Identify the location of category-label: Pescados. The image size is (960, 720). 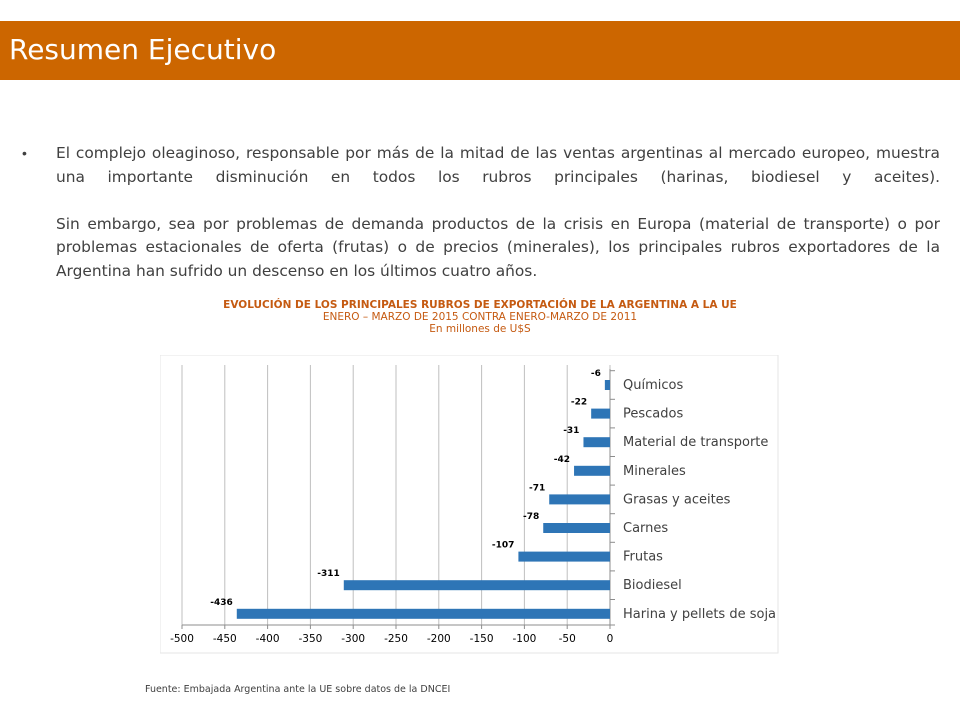
(653, 414).